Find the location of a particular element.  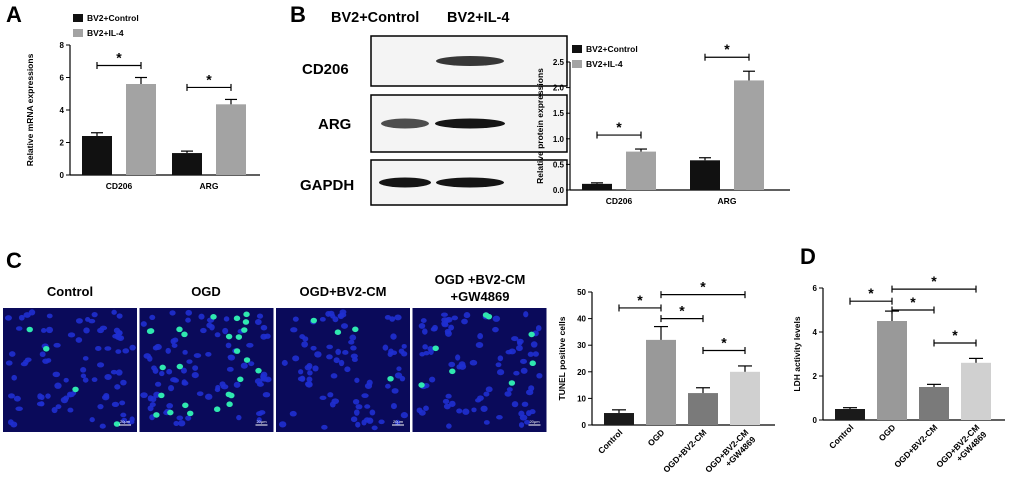

chart-d-category-label-1-line-0: OGD is located at coordinates (887, 432).